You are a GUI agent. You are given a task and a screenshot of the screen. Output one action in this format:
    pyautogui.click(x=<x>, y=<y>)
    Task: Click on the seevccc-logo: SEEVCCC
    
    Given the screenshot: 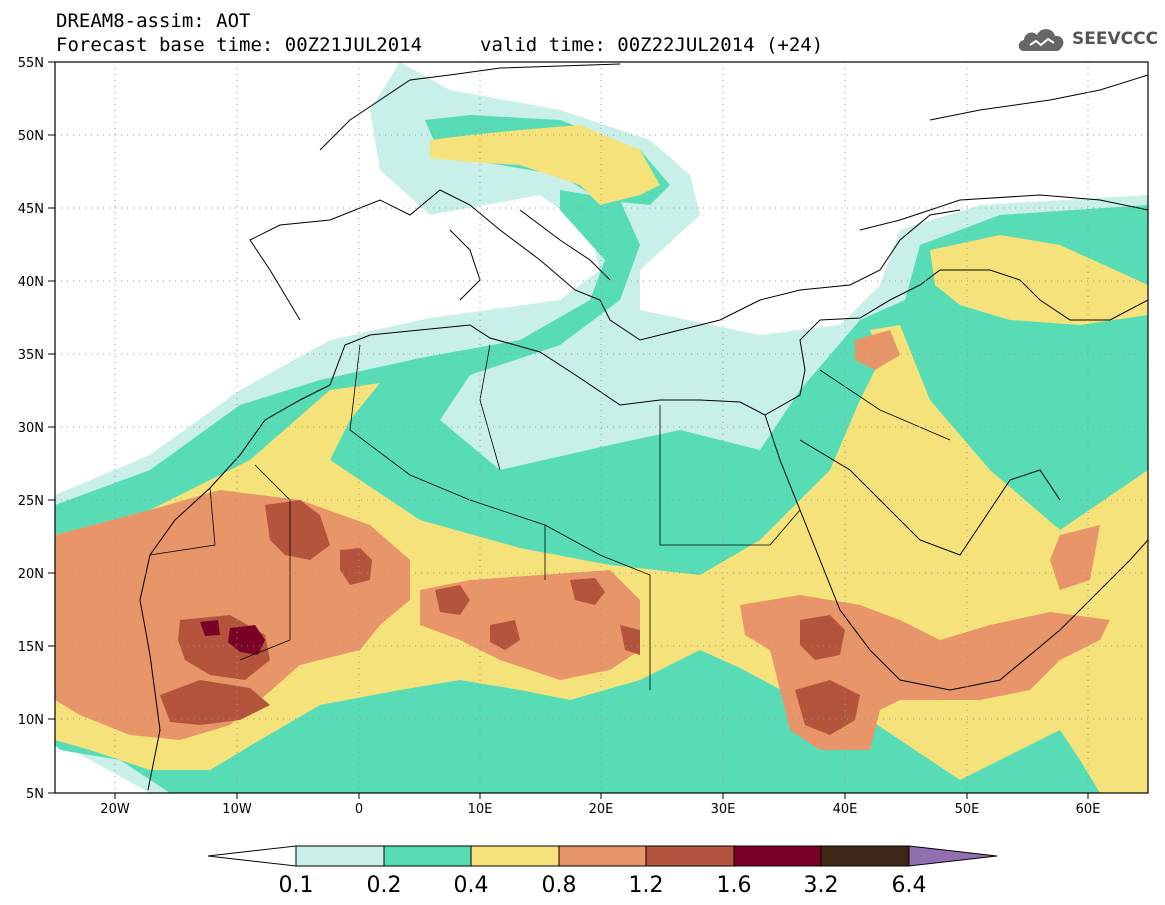 What is the action you would take?
    pyautogui.click(x=1087, y=39)
    